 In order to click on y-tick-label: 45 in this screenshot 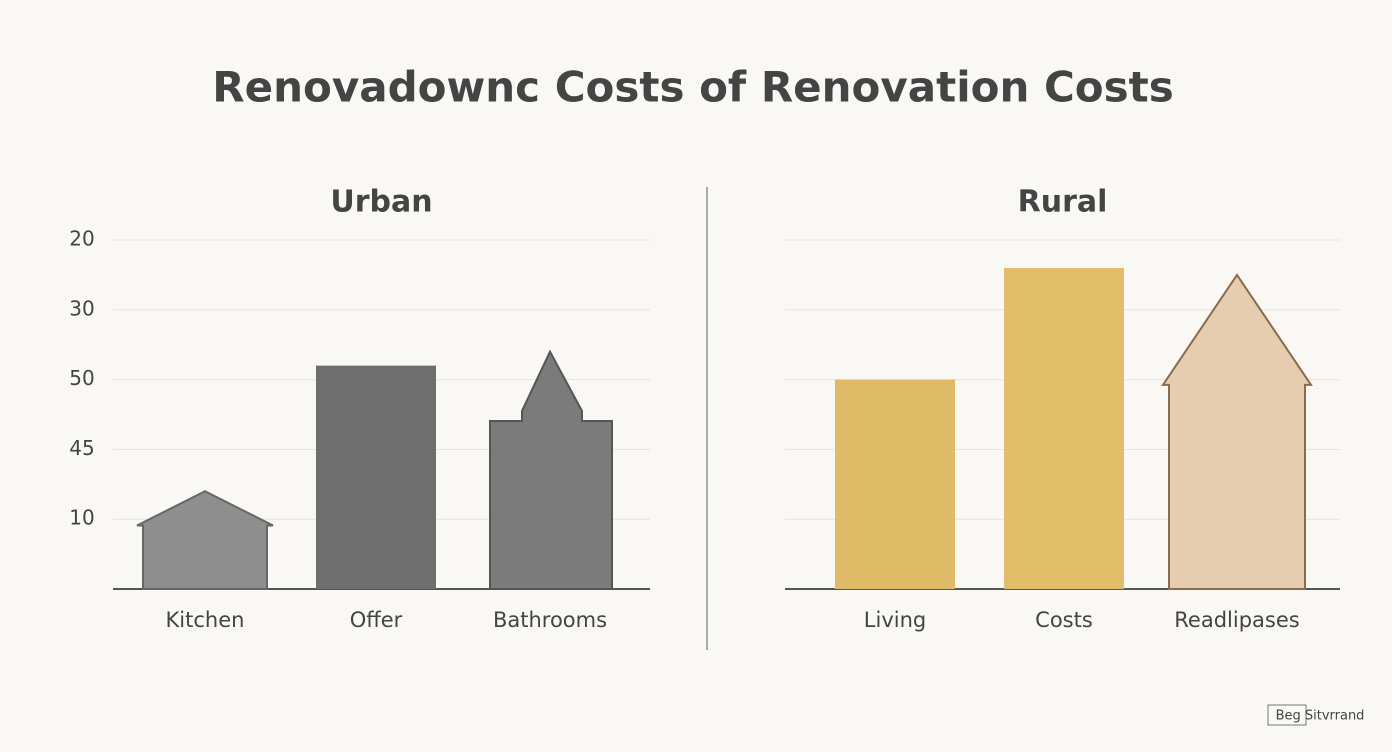, I will do `click(81, 448)`.